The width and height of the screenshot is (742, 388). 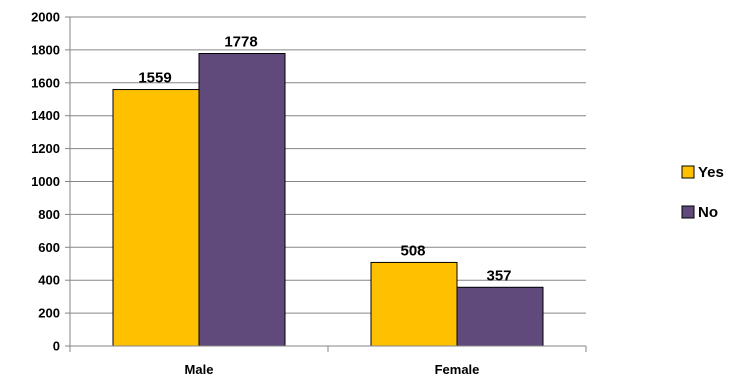 I want to click on legend-label-no: No, so click(x=708, y=212).